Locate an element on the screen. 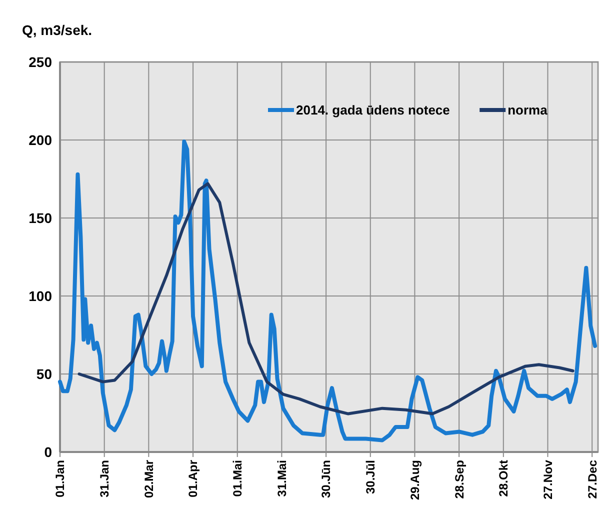 This screenshot has width=614, height=522. x-tick-label: 31.Jan is located at coordinates (105, 479).